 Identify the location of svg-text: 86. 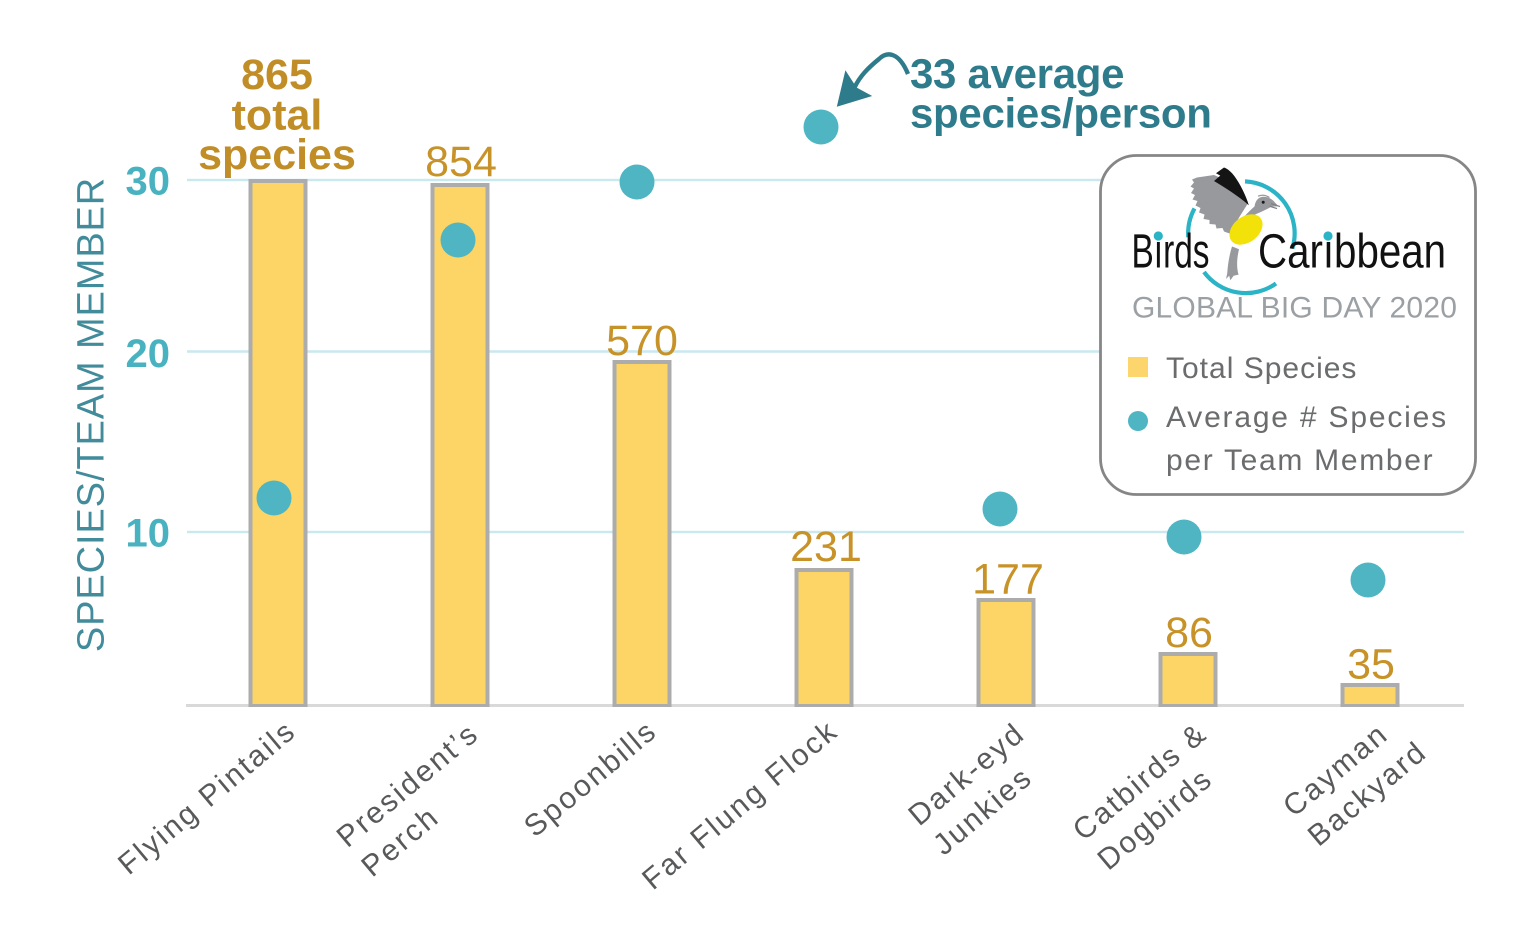
(1189, 633).